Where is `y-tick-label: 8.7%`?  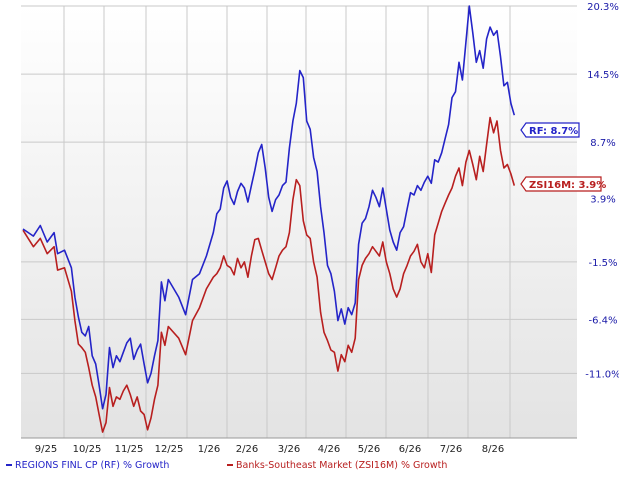
y-tick-label: 8.7% is located at coordinates (602, 143).